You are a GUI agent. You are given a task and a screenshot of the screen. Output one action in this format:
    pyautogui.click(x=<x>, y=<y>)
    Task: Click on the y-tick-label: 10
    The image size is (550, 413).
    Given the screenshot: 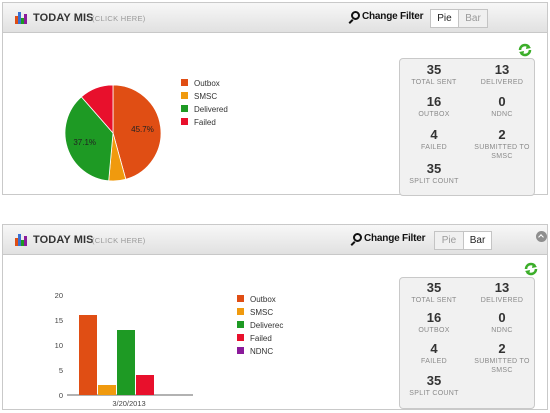 What is the action you would take?
    pyautogui.click(x=59, y=345)
    